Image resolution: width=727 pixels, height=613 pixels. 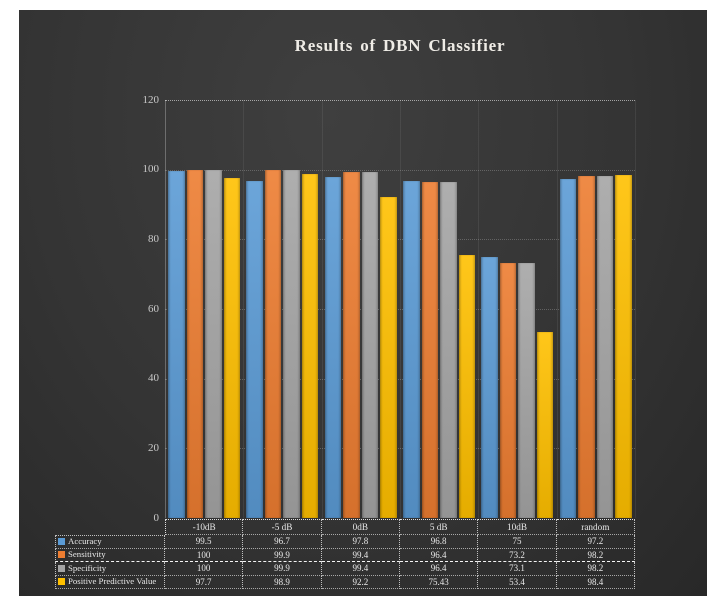 I want to click on table-value-cell: 73.2, so click(x=517, y=555).